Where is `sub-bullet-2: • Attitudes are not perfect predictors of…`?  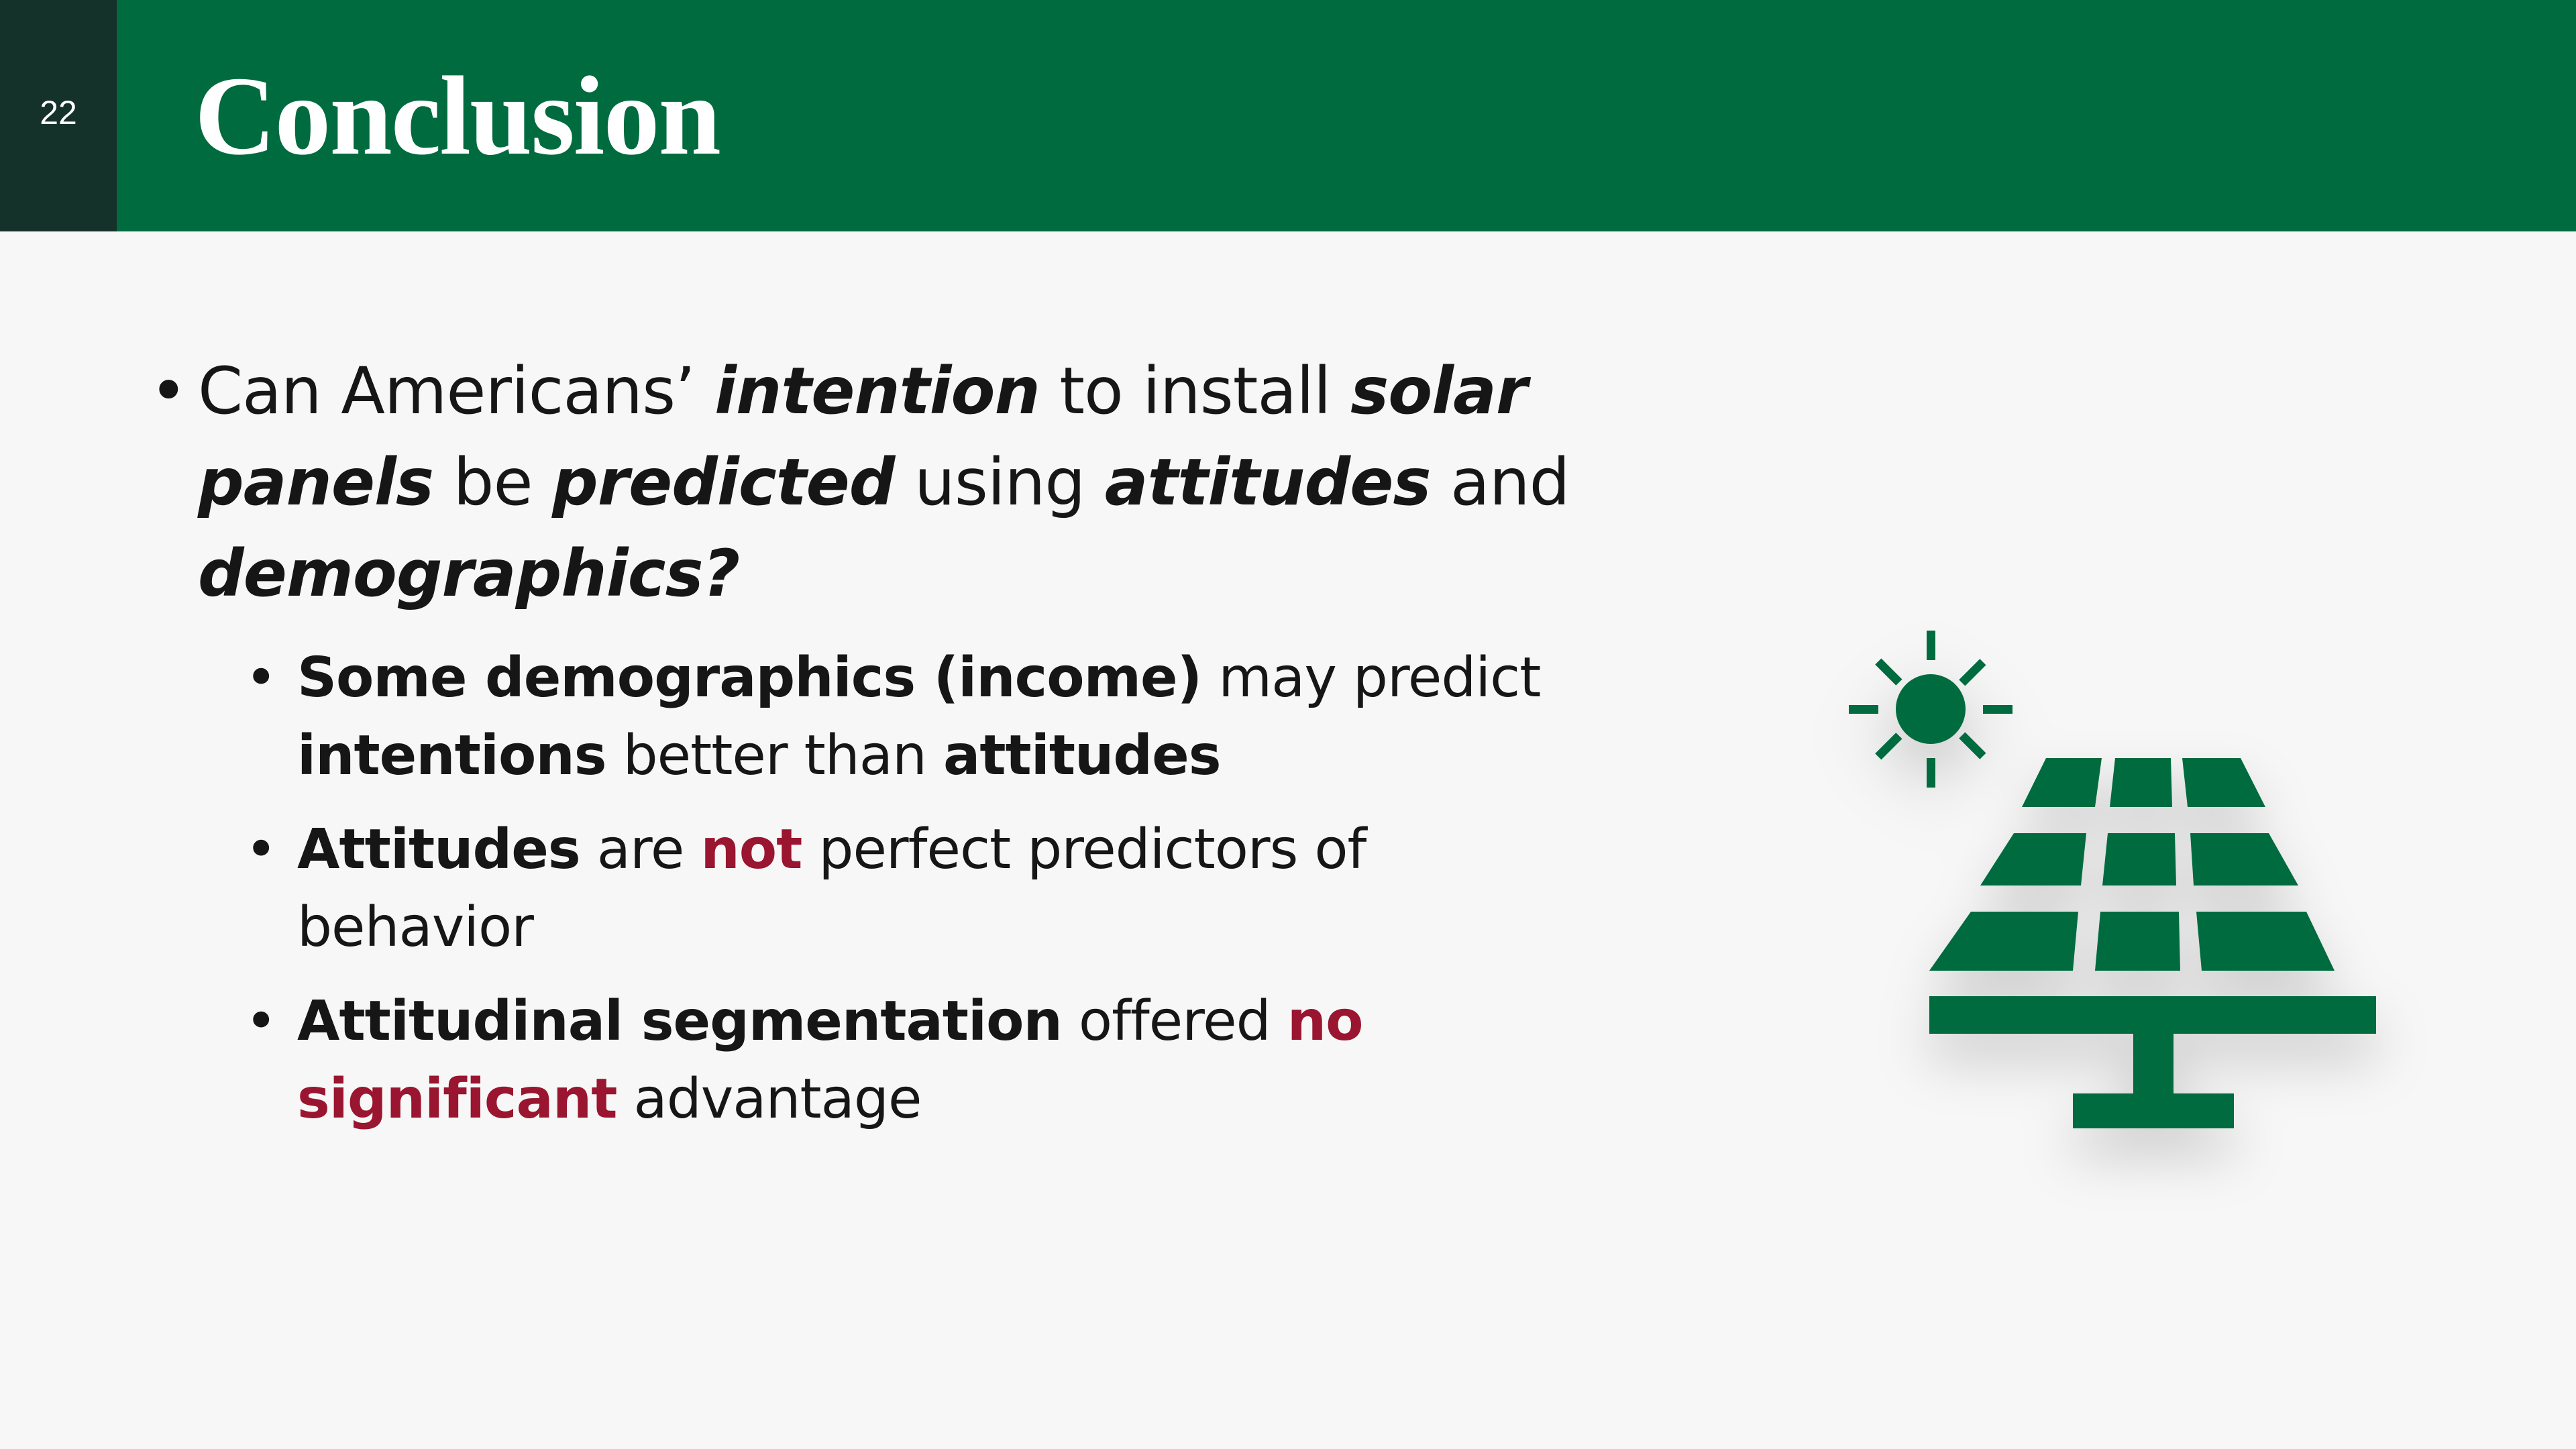 sub-bullet-2: • Attitudes are not perfect predictors of… is located at coordinates (865, 889).